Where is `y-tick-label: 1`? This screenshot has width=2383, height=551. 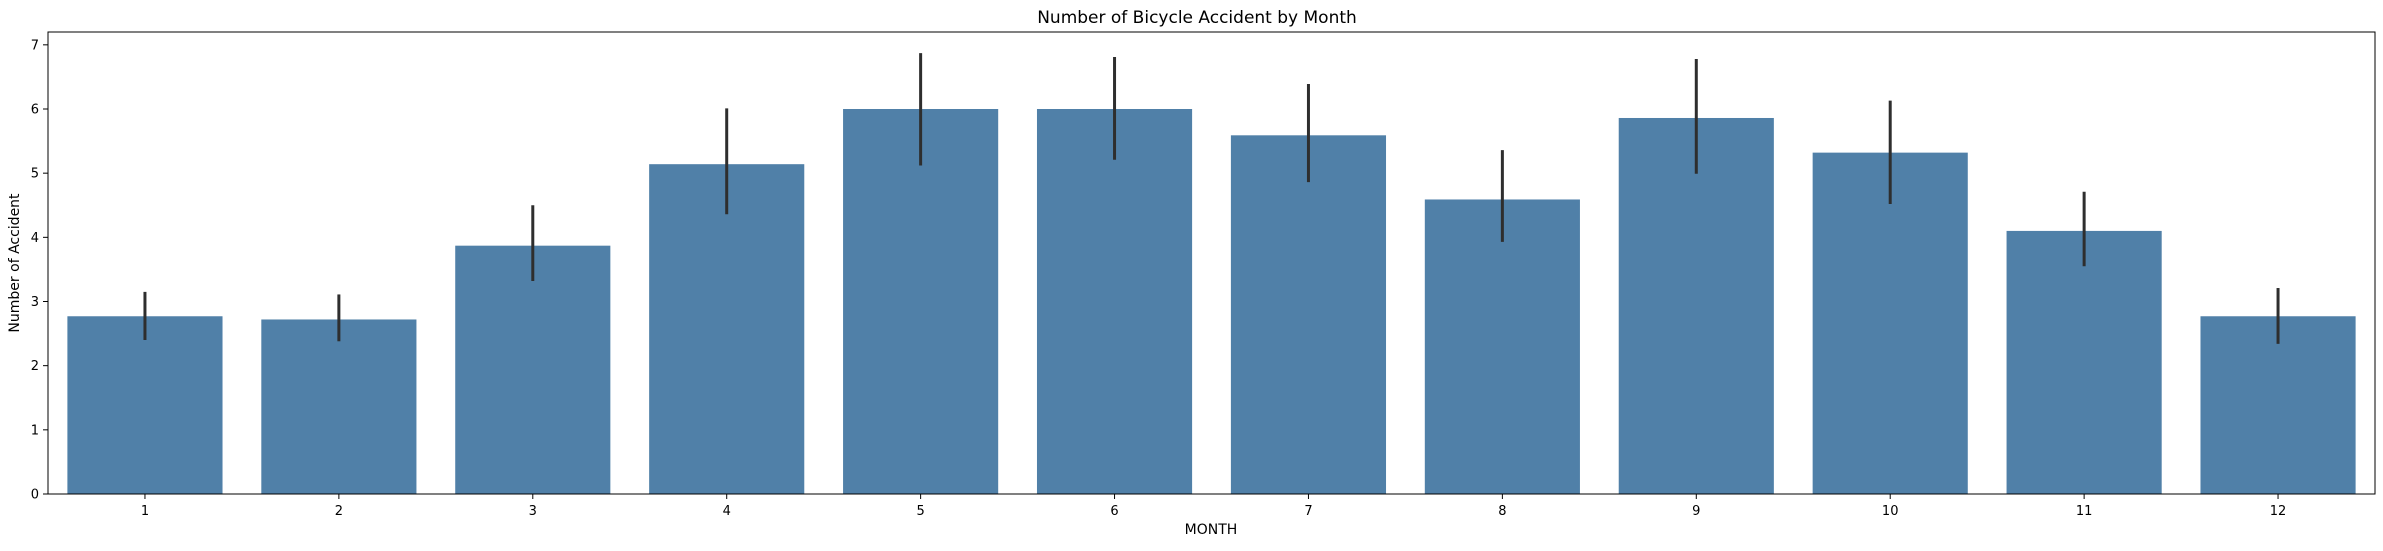
y-tick-label: 1 is located at coordinates (35, 430).